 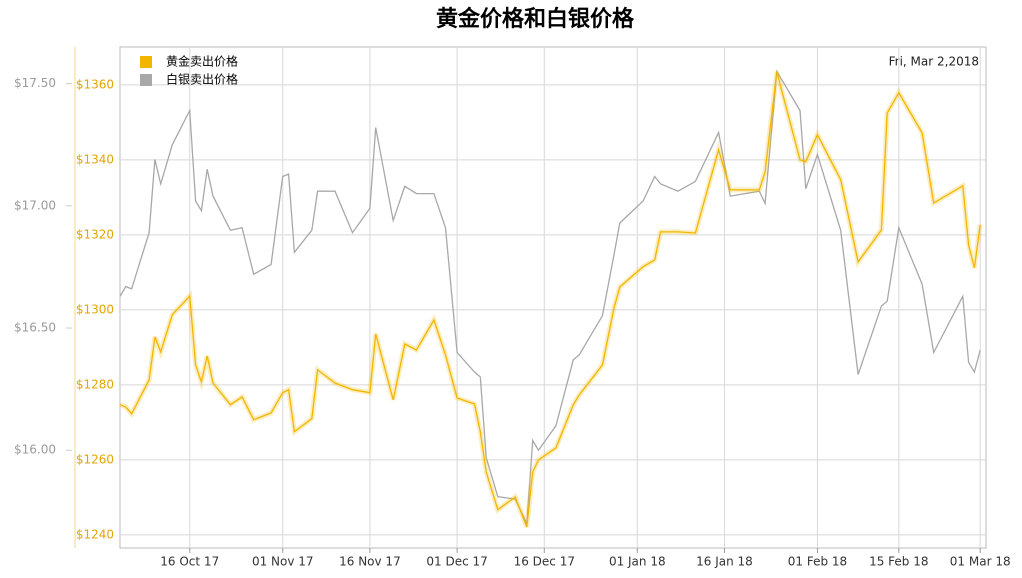 I want to click on y2-tick-label: $17.00, so click(x=35, y=205).